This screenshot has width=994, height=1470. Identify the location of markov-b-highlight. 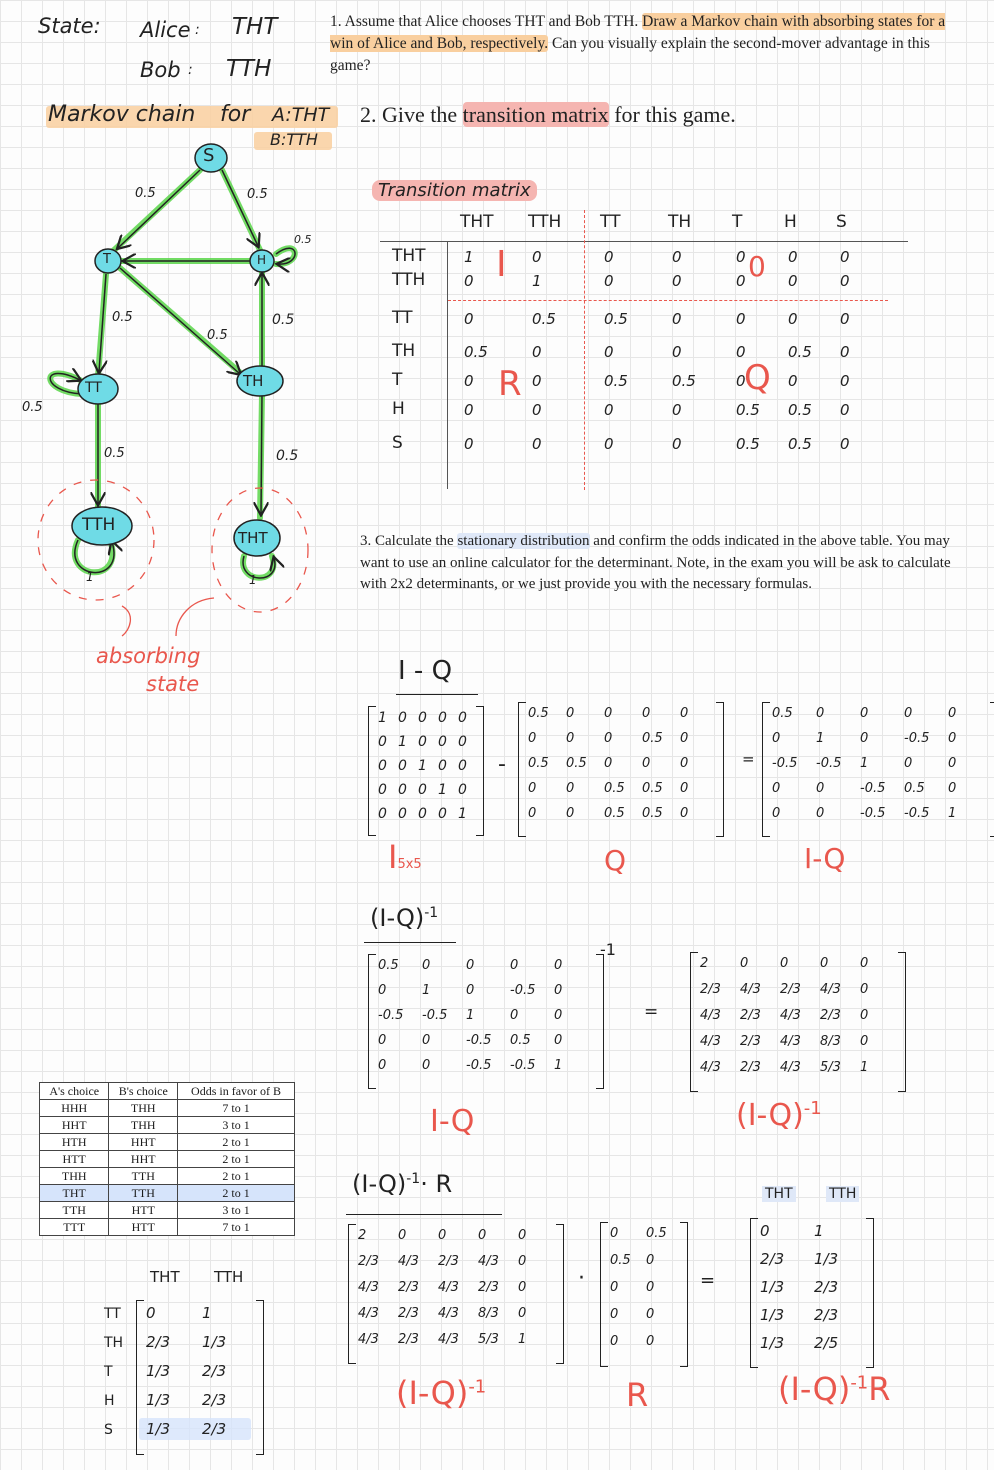
(293, 141).